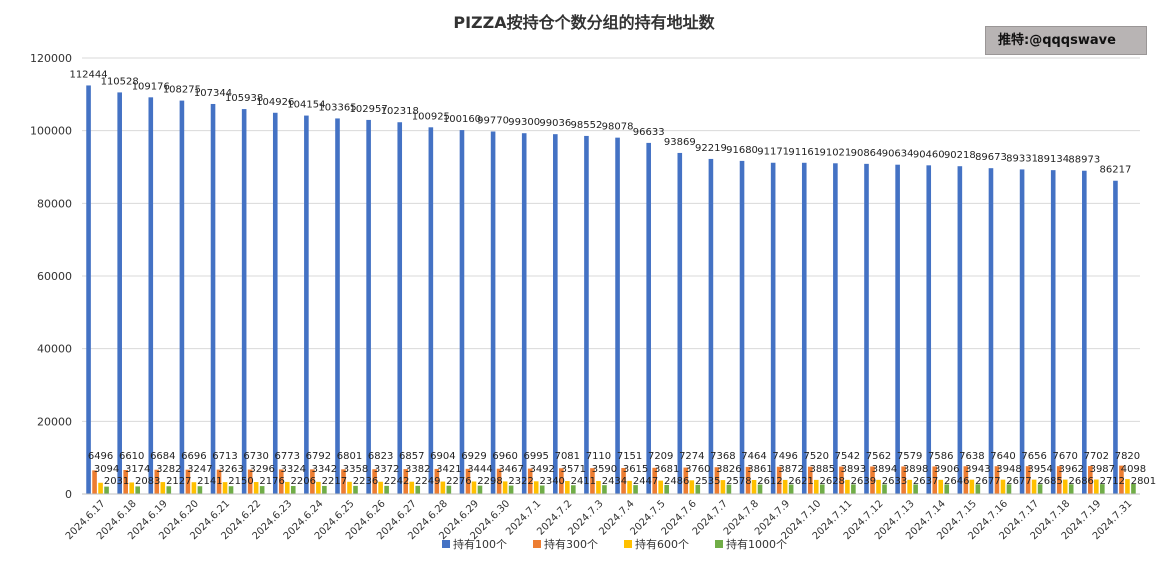 The width and height of the screenshot is (1168, 564). I want to click on data-label: 7151, so click(629, 456).